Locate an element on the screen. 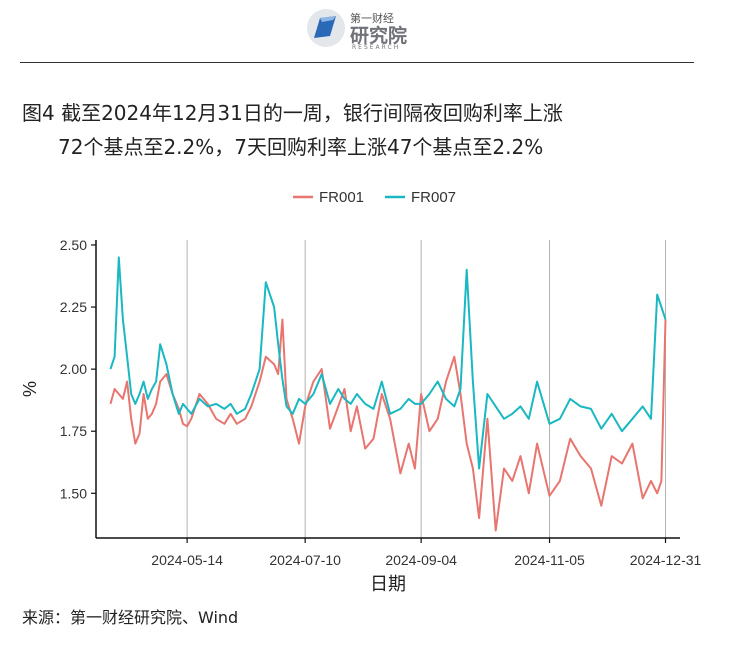 The width and height of the screenshot is (754, 658). brand-main-text: 研究院 is located at coordinates (379, 36).